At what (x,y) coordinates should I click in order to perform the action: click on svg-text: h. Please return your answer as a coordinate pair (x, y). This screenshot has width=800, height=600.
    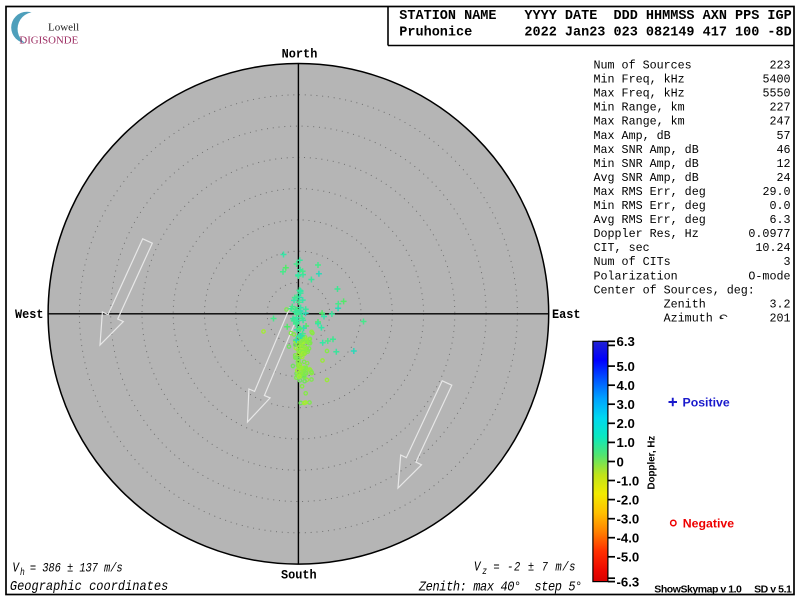
    Looking at the image, I should click on (22, 572).